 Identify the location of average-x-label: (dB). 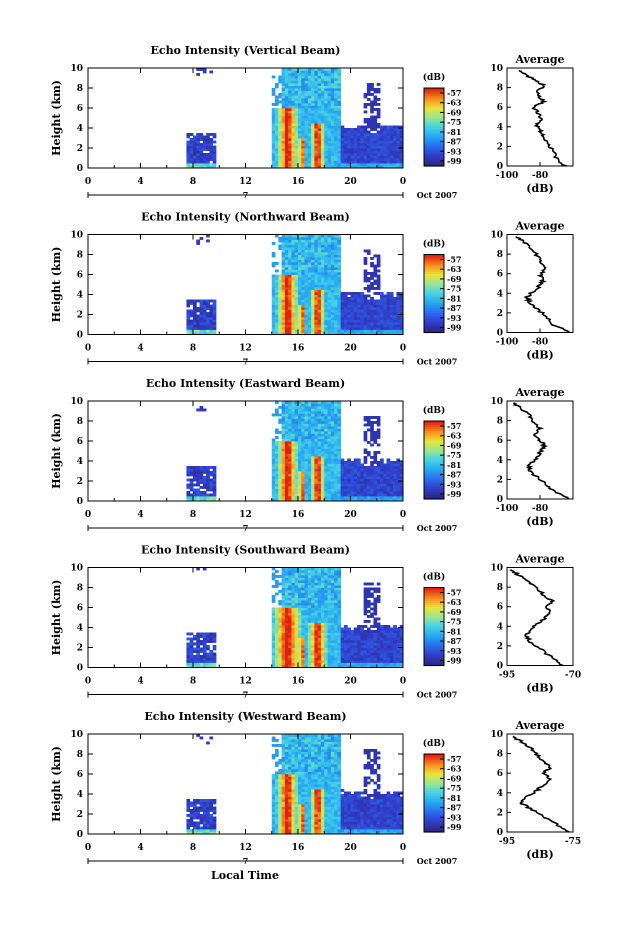
(539, 188).